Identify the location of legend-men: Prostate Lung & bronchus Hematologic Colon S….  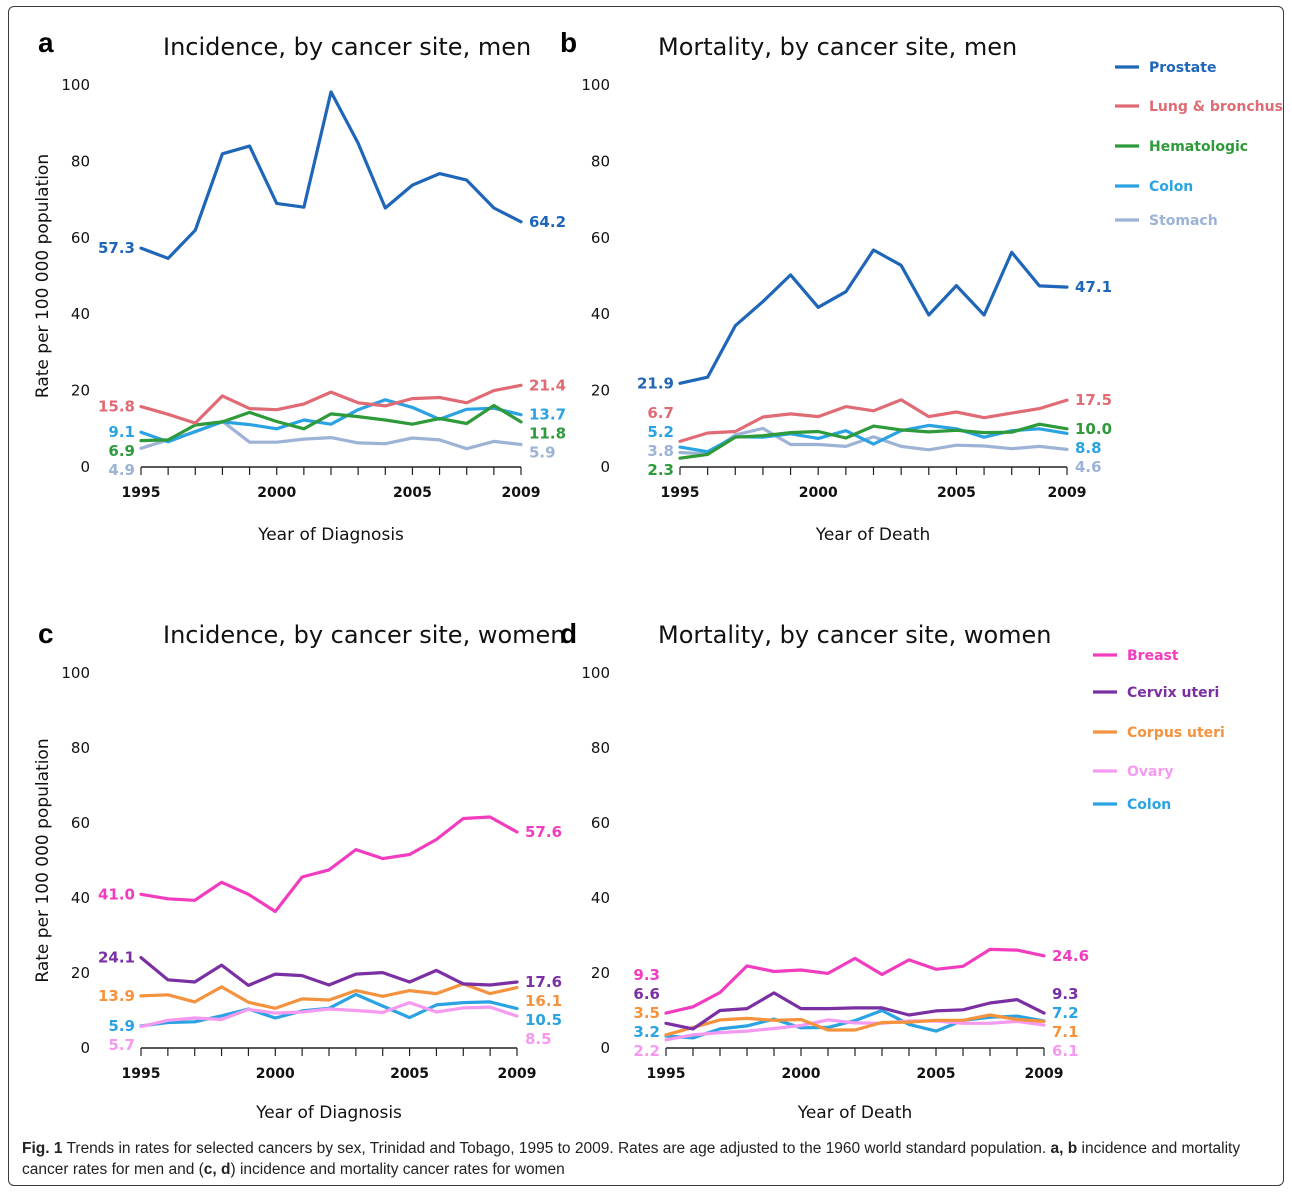
(1199, 144).